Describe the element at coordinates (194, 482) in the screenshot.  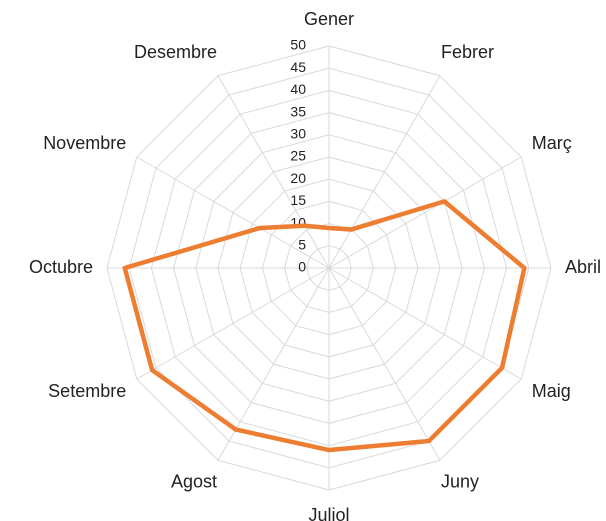
I see `category-label: Agost` at that location.